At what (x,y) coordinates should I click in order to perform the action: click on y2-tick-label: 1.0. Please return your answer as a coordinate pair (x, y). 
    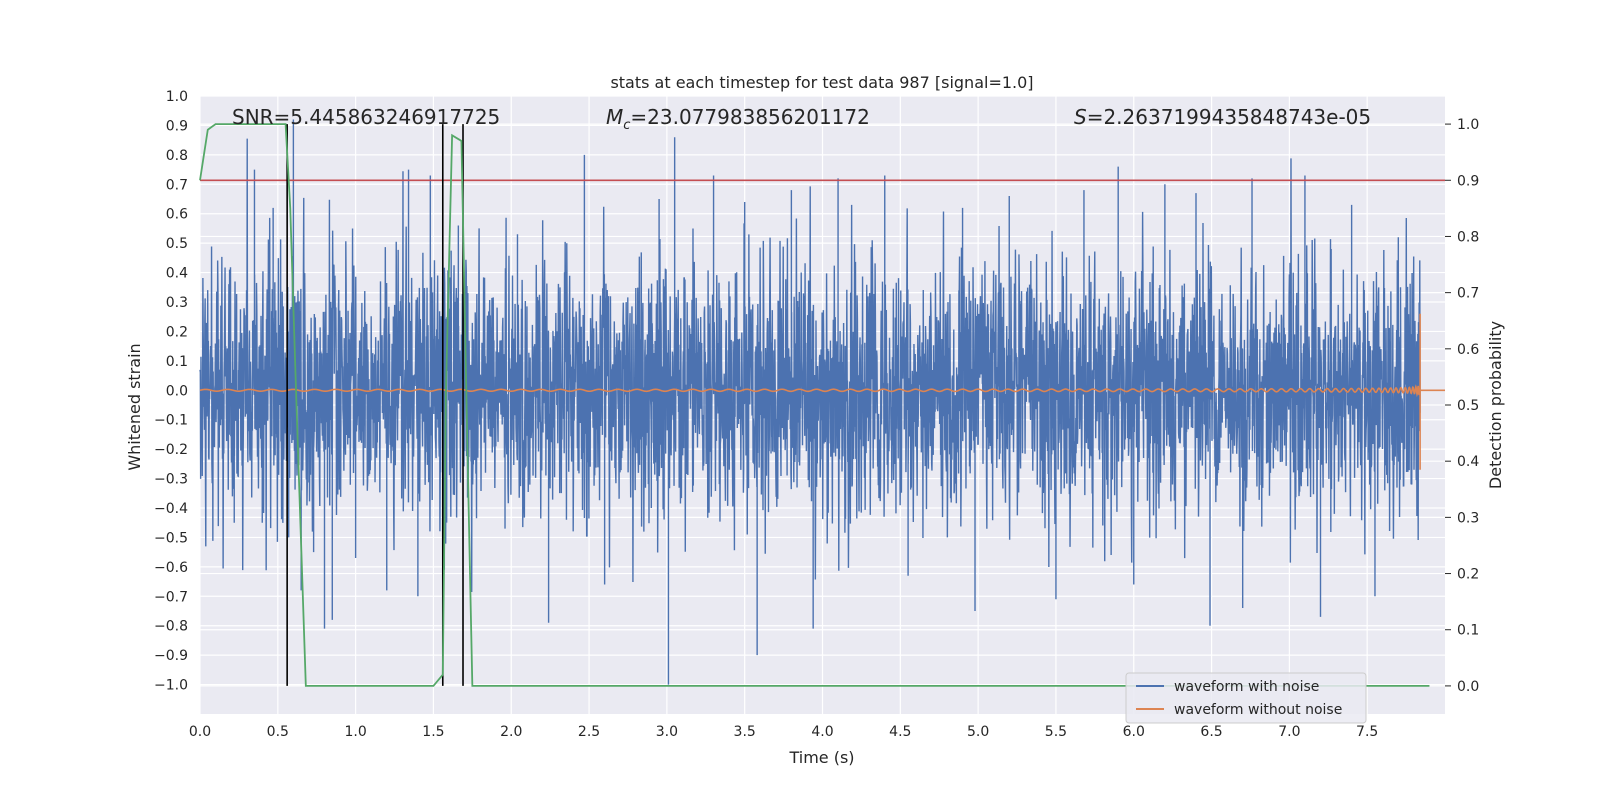
    Looking at the image, I should click on (1468, 125).